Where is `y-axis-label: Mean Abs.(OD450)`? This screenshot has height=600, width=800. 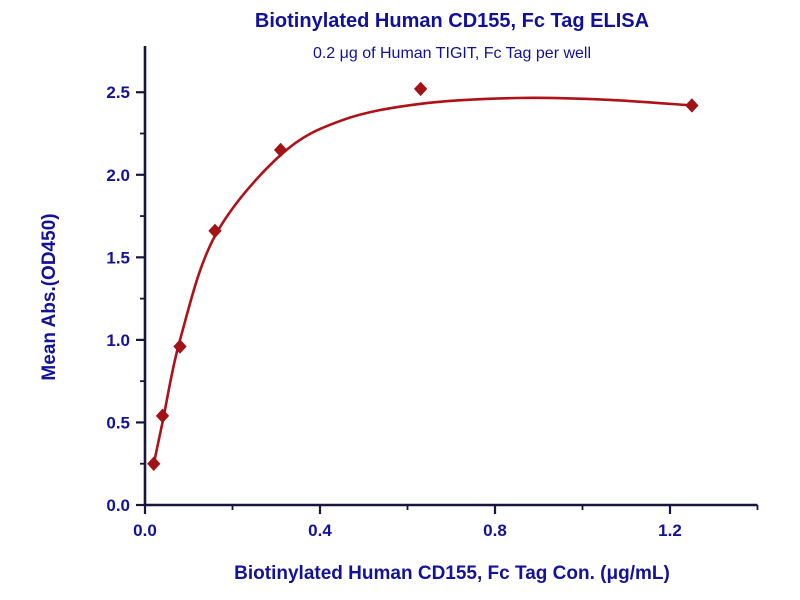 y-axis-label: Mean Abs.(OD450) is located at coordinates (49, 296).